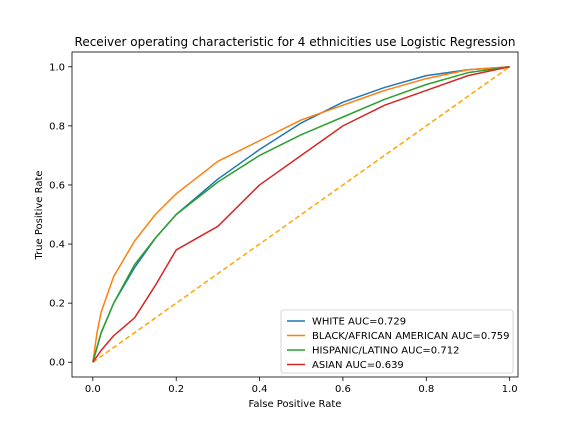 This screenshot has width=576, height=432. Describe the element at coordinates (358, 365) in the screenshot. I see `legend-label: ASIAN AUC=0.639` at that location.